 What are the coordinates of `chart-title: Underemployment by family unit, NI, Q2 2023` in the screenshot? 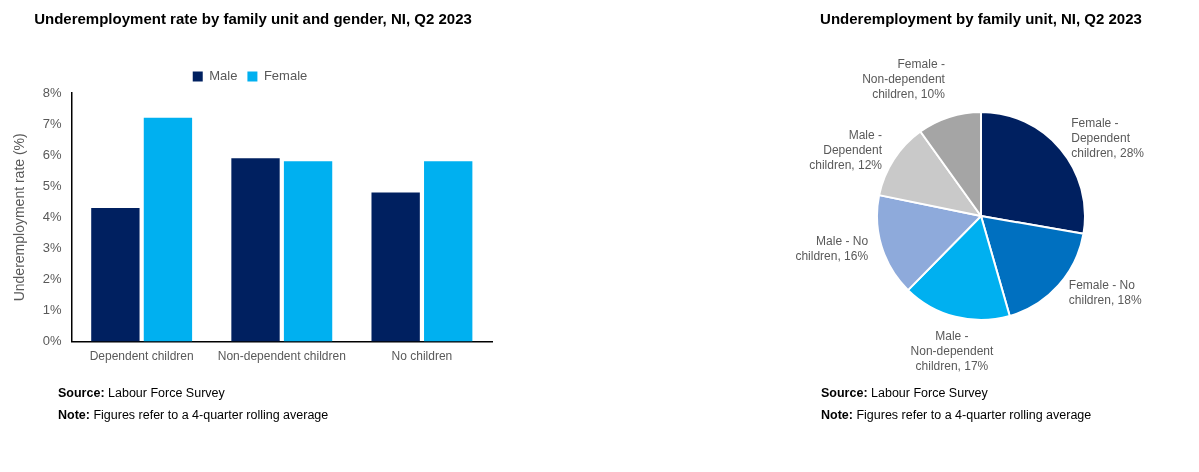 It's located at (981, 19).